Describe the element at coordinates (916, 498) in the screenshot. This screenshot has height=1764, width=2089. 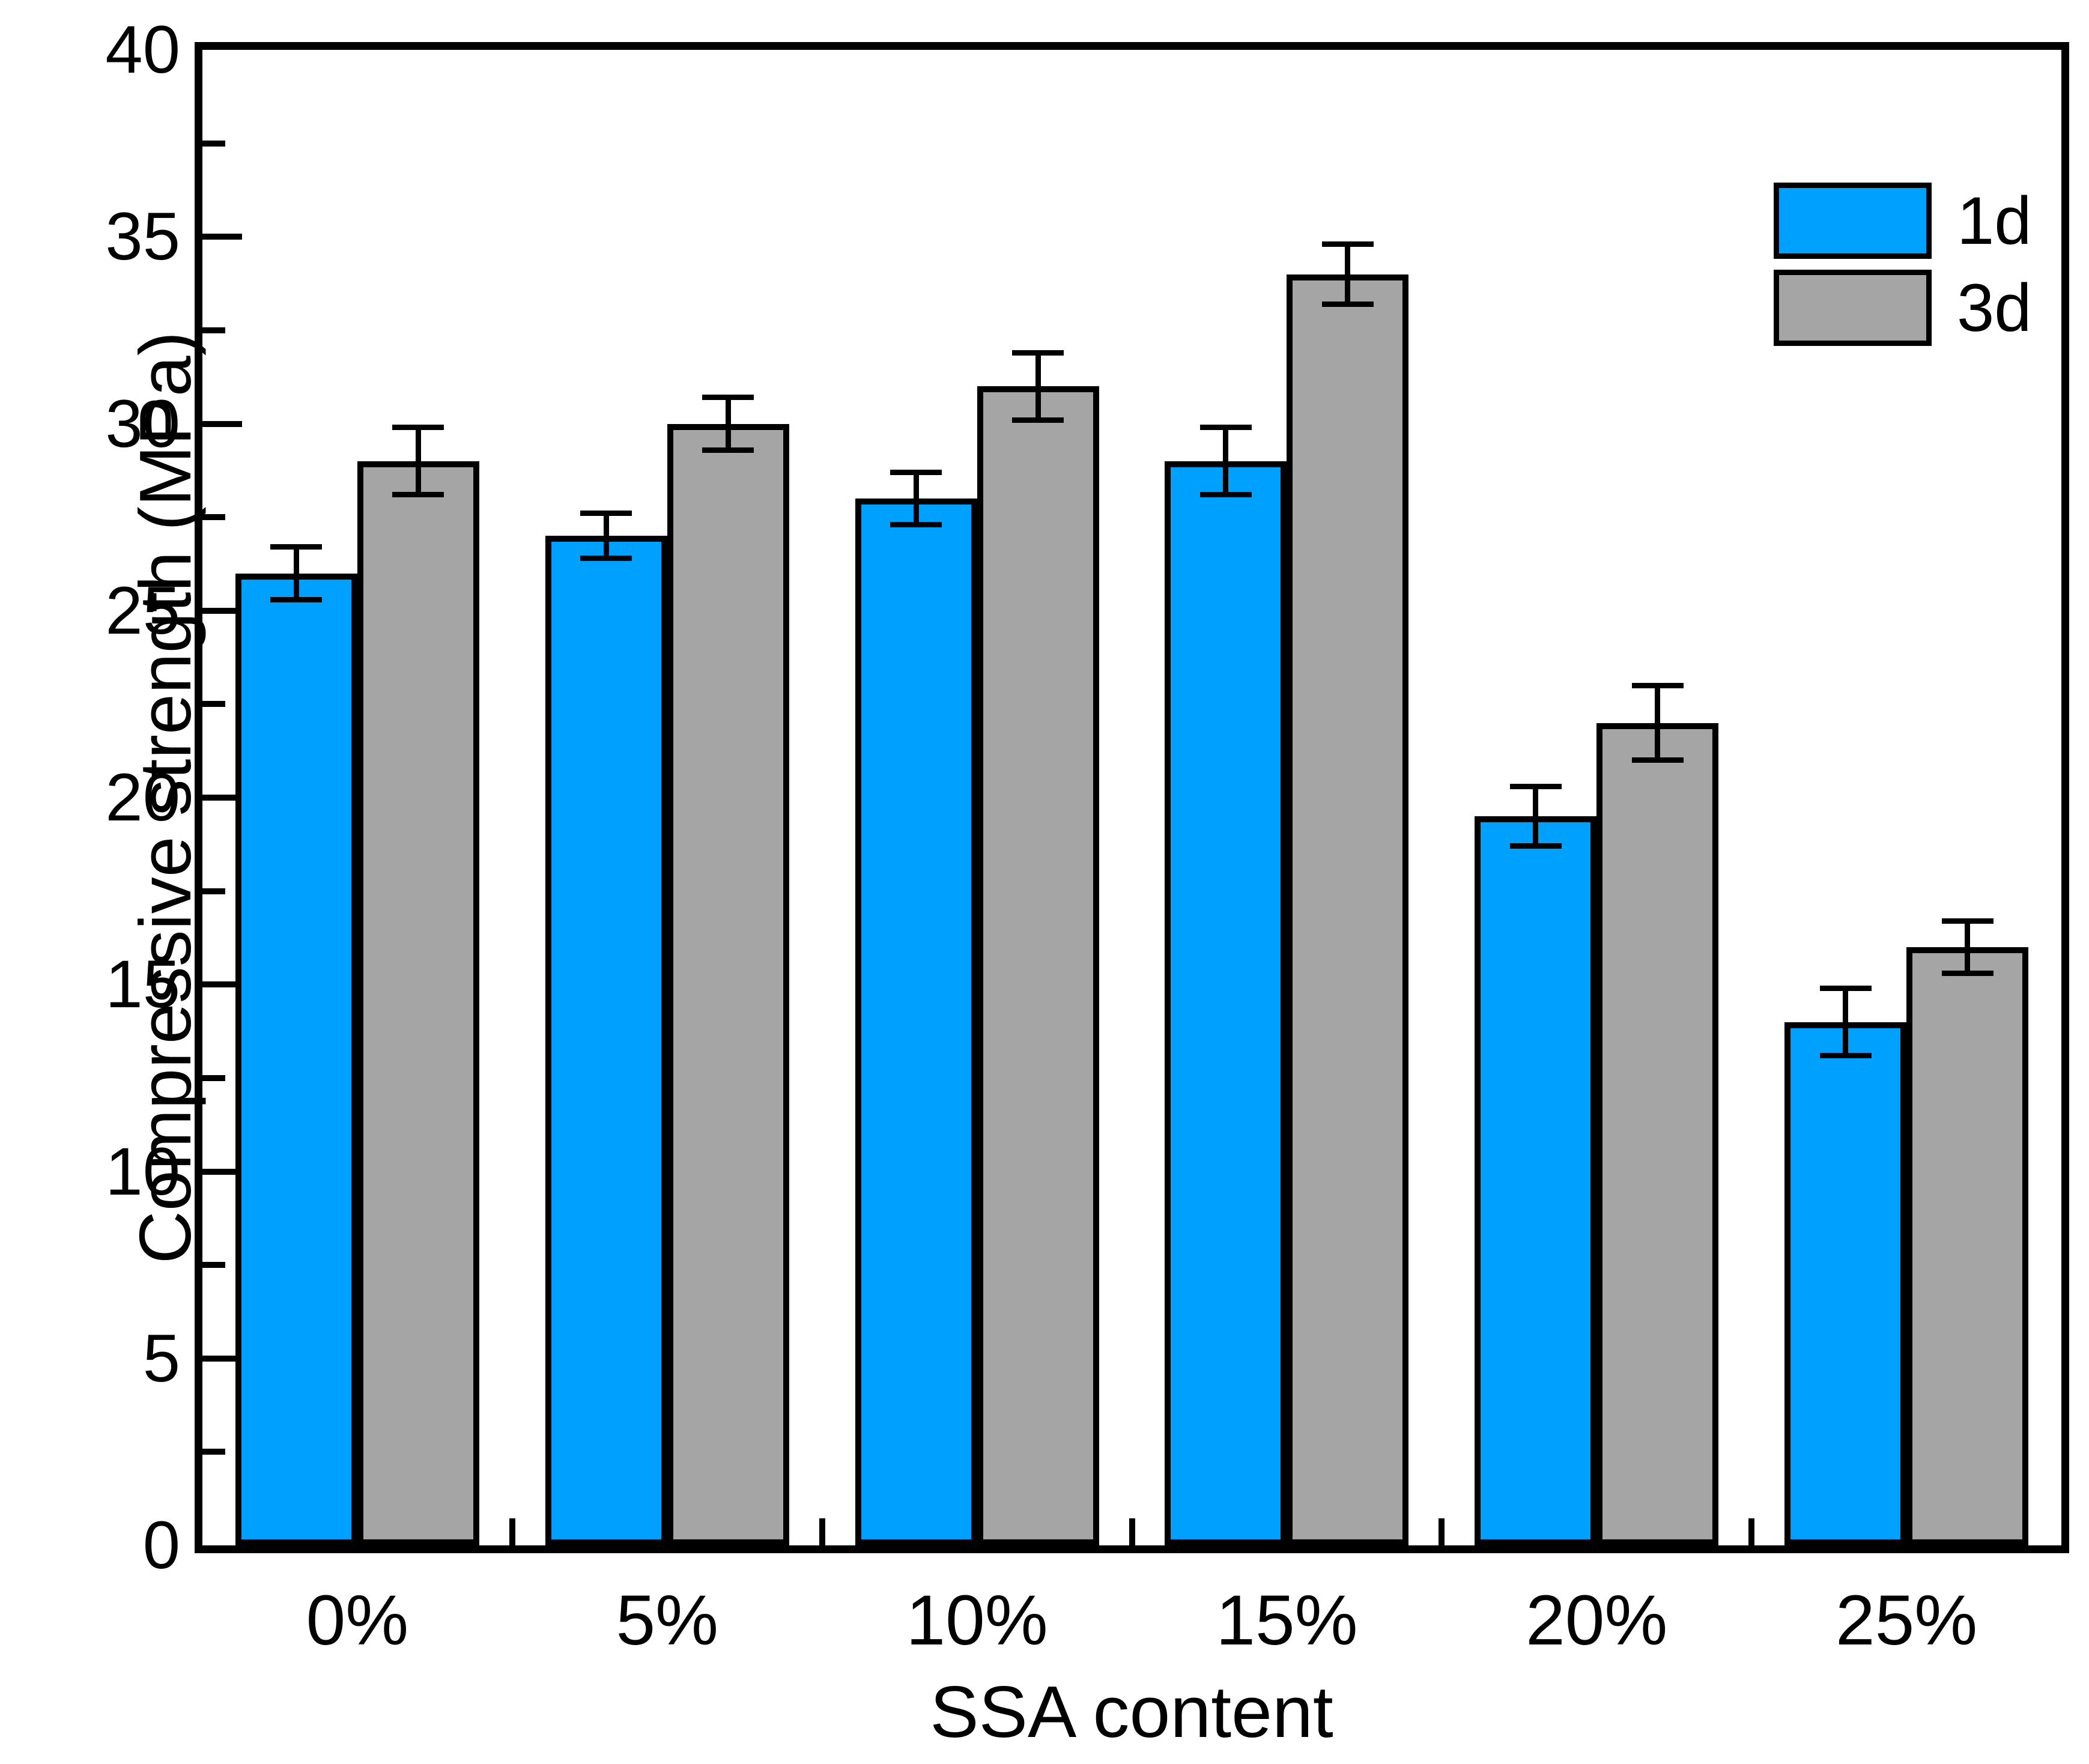
I see `error-bar-1d-10%` at that location.